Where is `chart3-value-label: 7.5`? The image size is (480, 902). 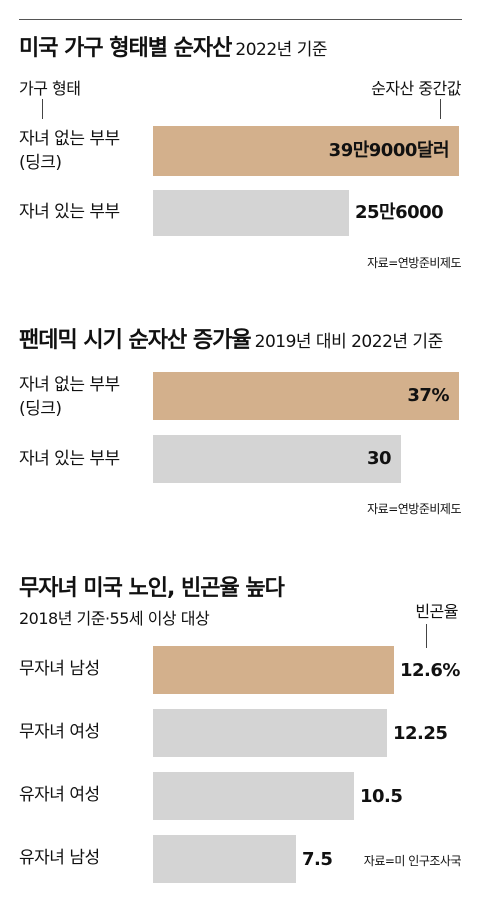
chart3-value-label: 7.5 is located at coordinates (317, 859).